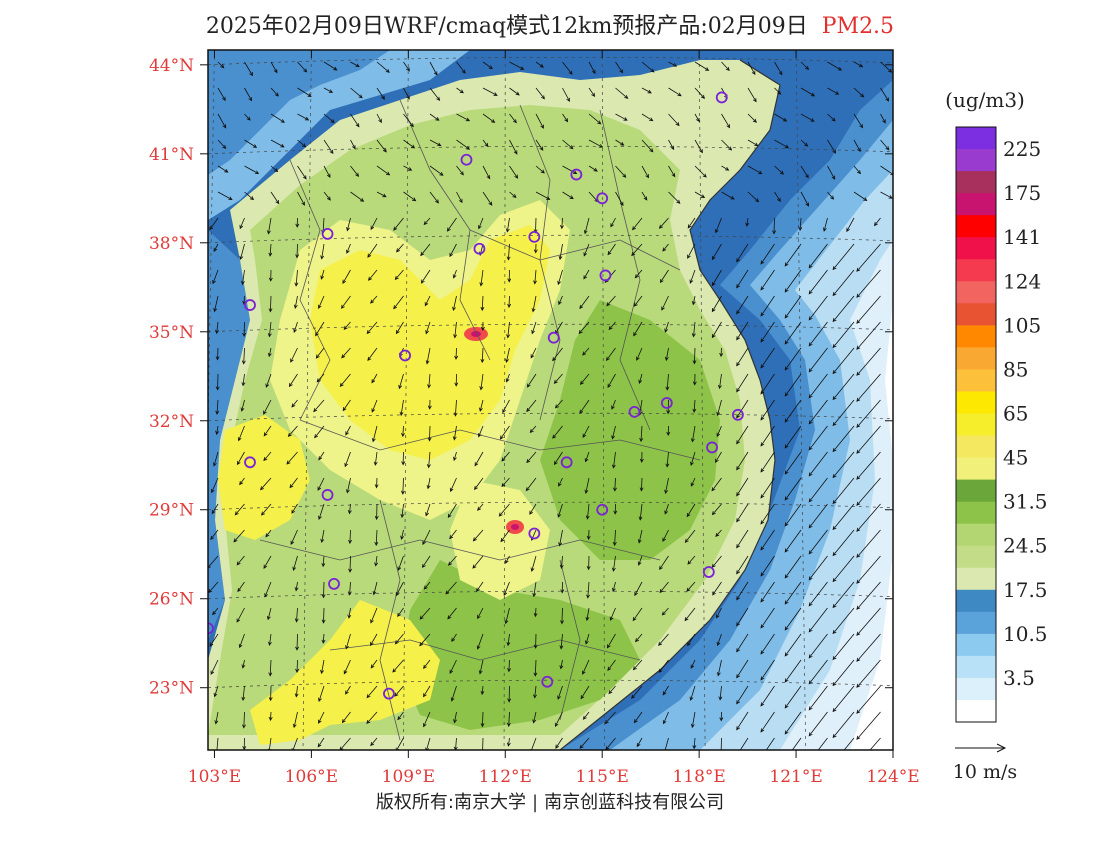 This screenshot has width=1100, height=850. Describe the element at coordinates (836, 475) in the screenshot. I see `ocean-band-faint` at that location.